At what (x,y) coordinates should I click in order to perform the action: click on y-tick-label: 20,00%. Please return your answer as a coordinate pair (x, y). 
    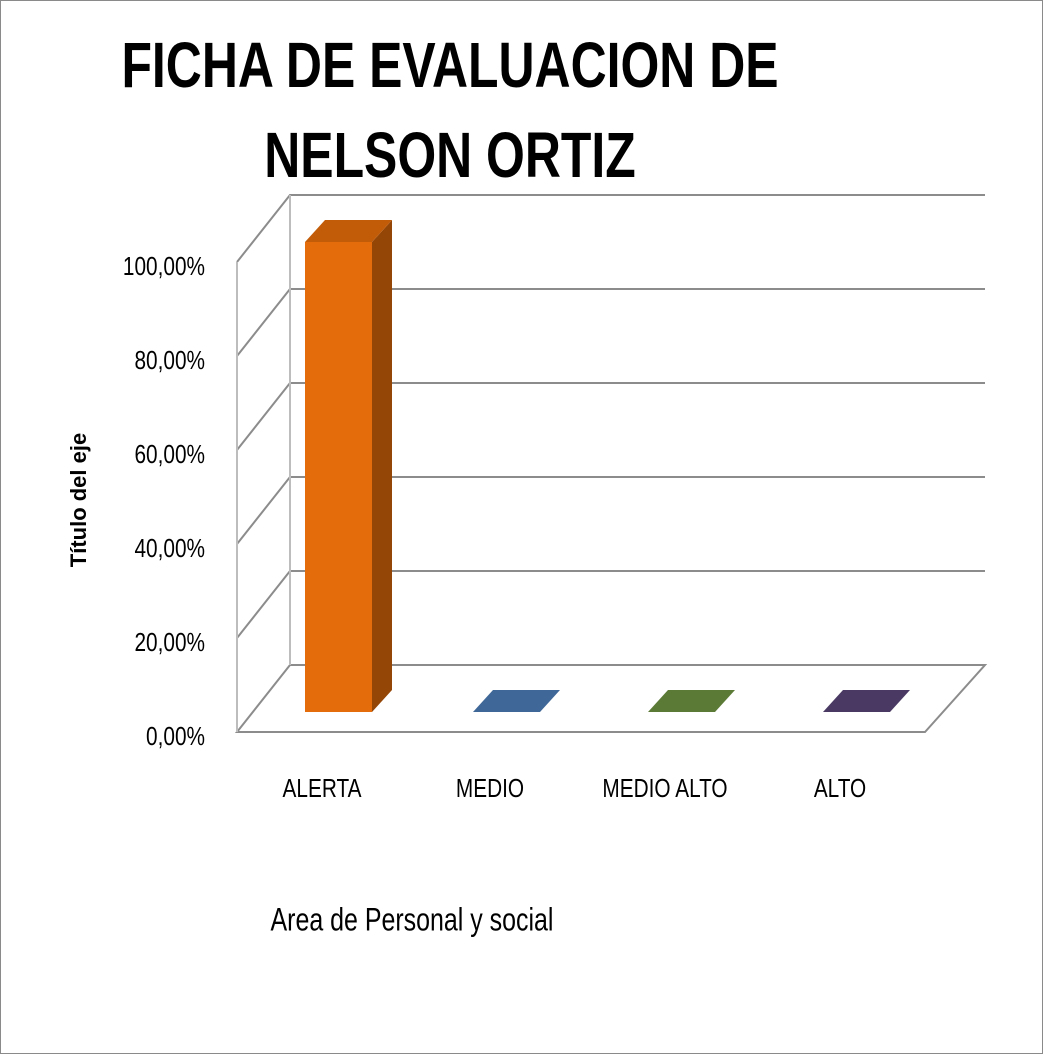
    Looking at the image, I should click on (169, 642).